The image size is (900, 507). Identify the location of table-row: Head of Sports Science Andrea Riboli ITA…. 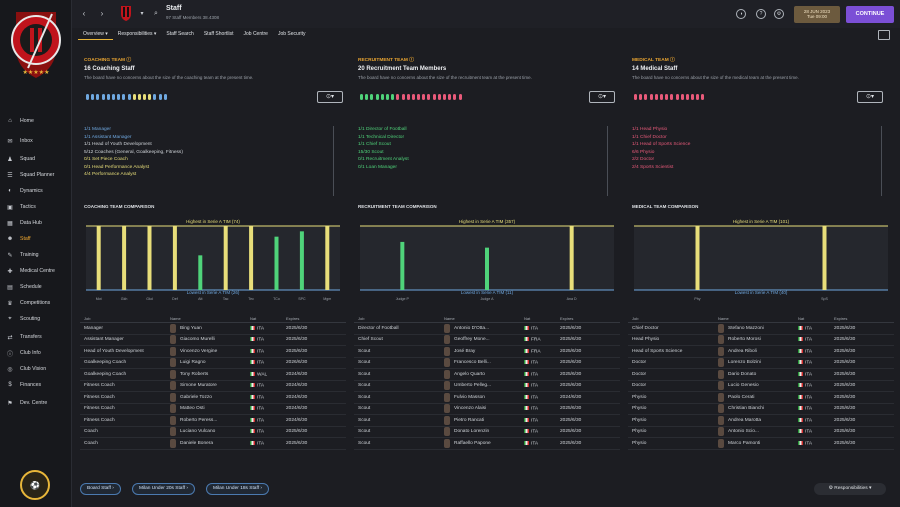
(761, 352).